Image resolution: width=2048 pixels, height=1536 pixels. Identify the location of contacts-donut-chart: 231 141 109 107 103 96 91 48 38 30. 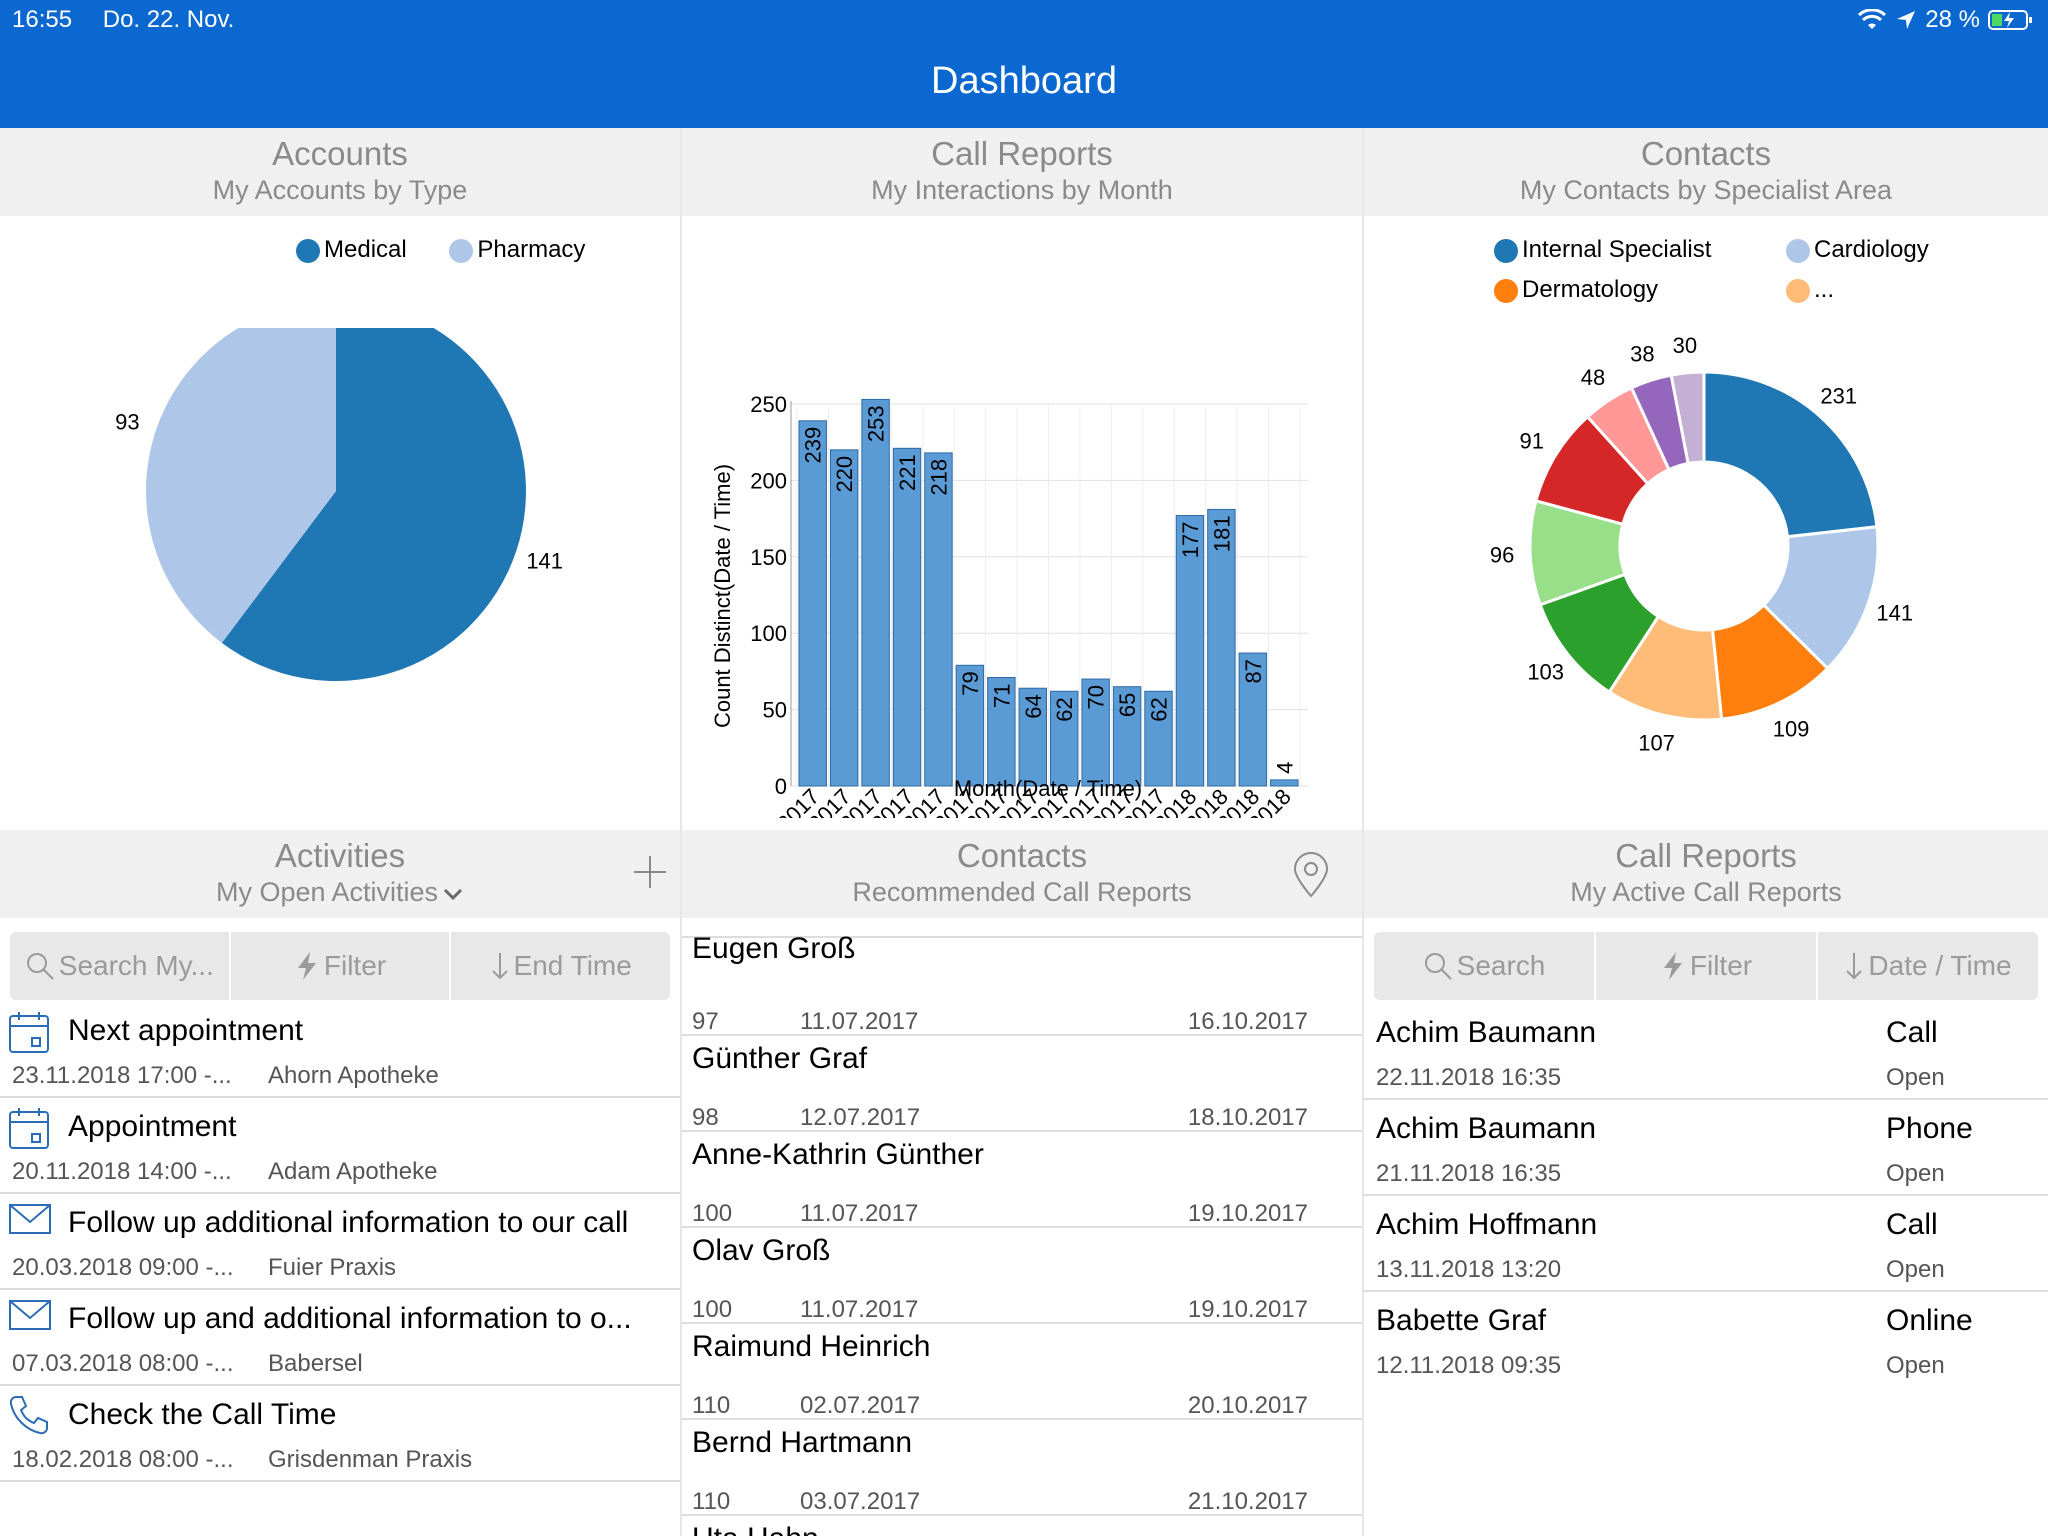
(1706, 563).